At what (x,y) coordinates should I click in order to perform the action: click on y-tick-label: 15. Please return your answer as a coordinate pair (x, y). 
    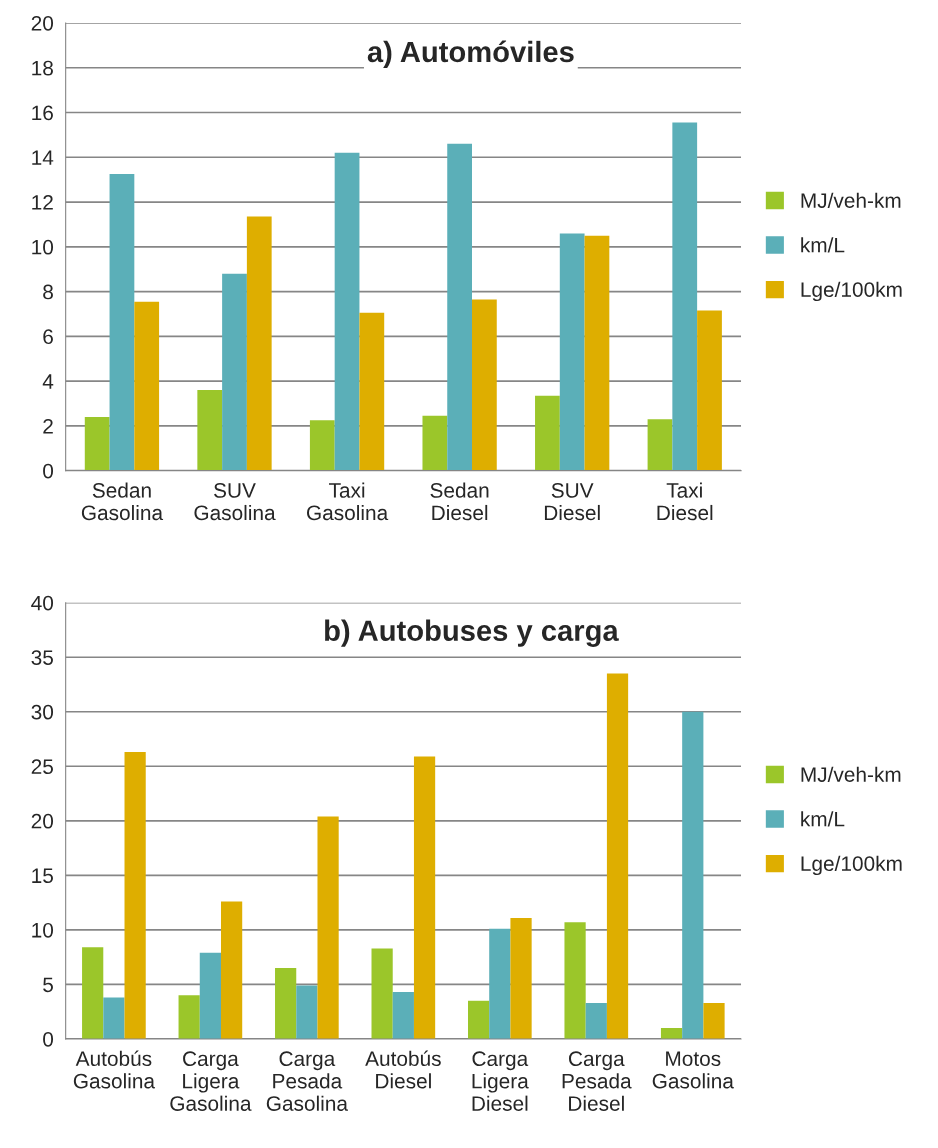
    Looking at the image, I should click on (42, 876).